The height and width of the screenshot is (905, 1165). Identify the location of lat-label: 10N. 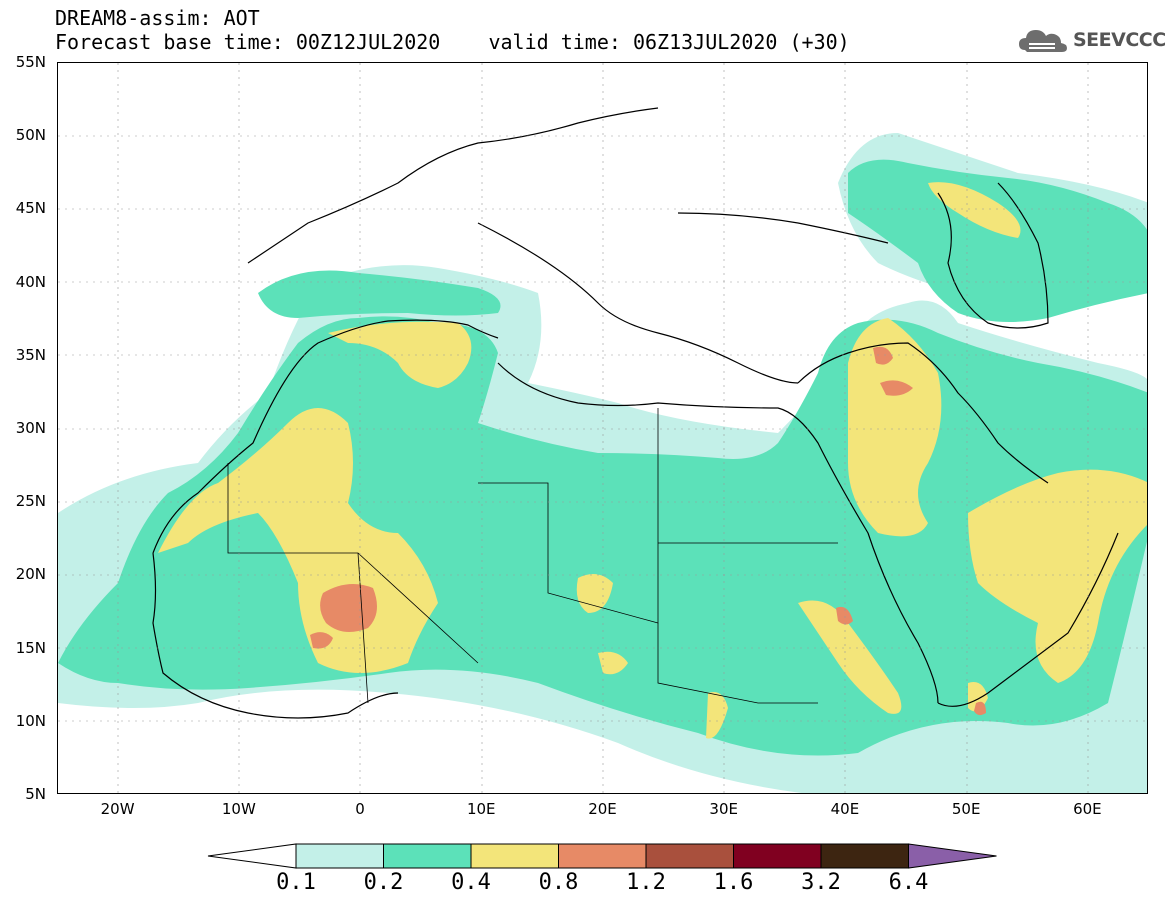
(30, 720).